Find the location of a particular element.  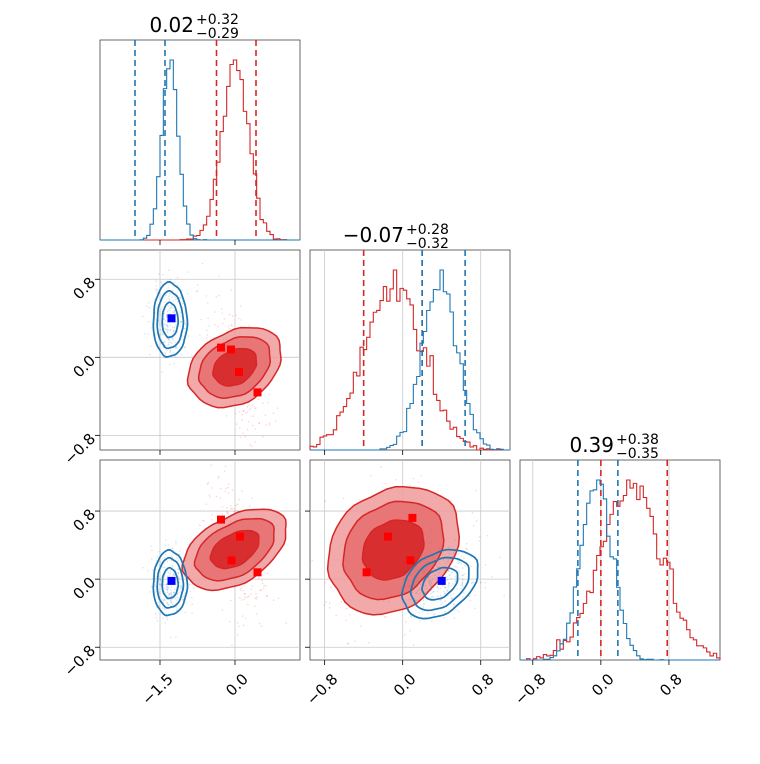

panel-frame is located at coordinates (200, 560).